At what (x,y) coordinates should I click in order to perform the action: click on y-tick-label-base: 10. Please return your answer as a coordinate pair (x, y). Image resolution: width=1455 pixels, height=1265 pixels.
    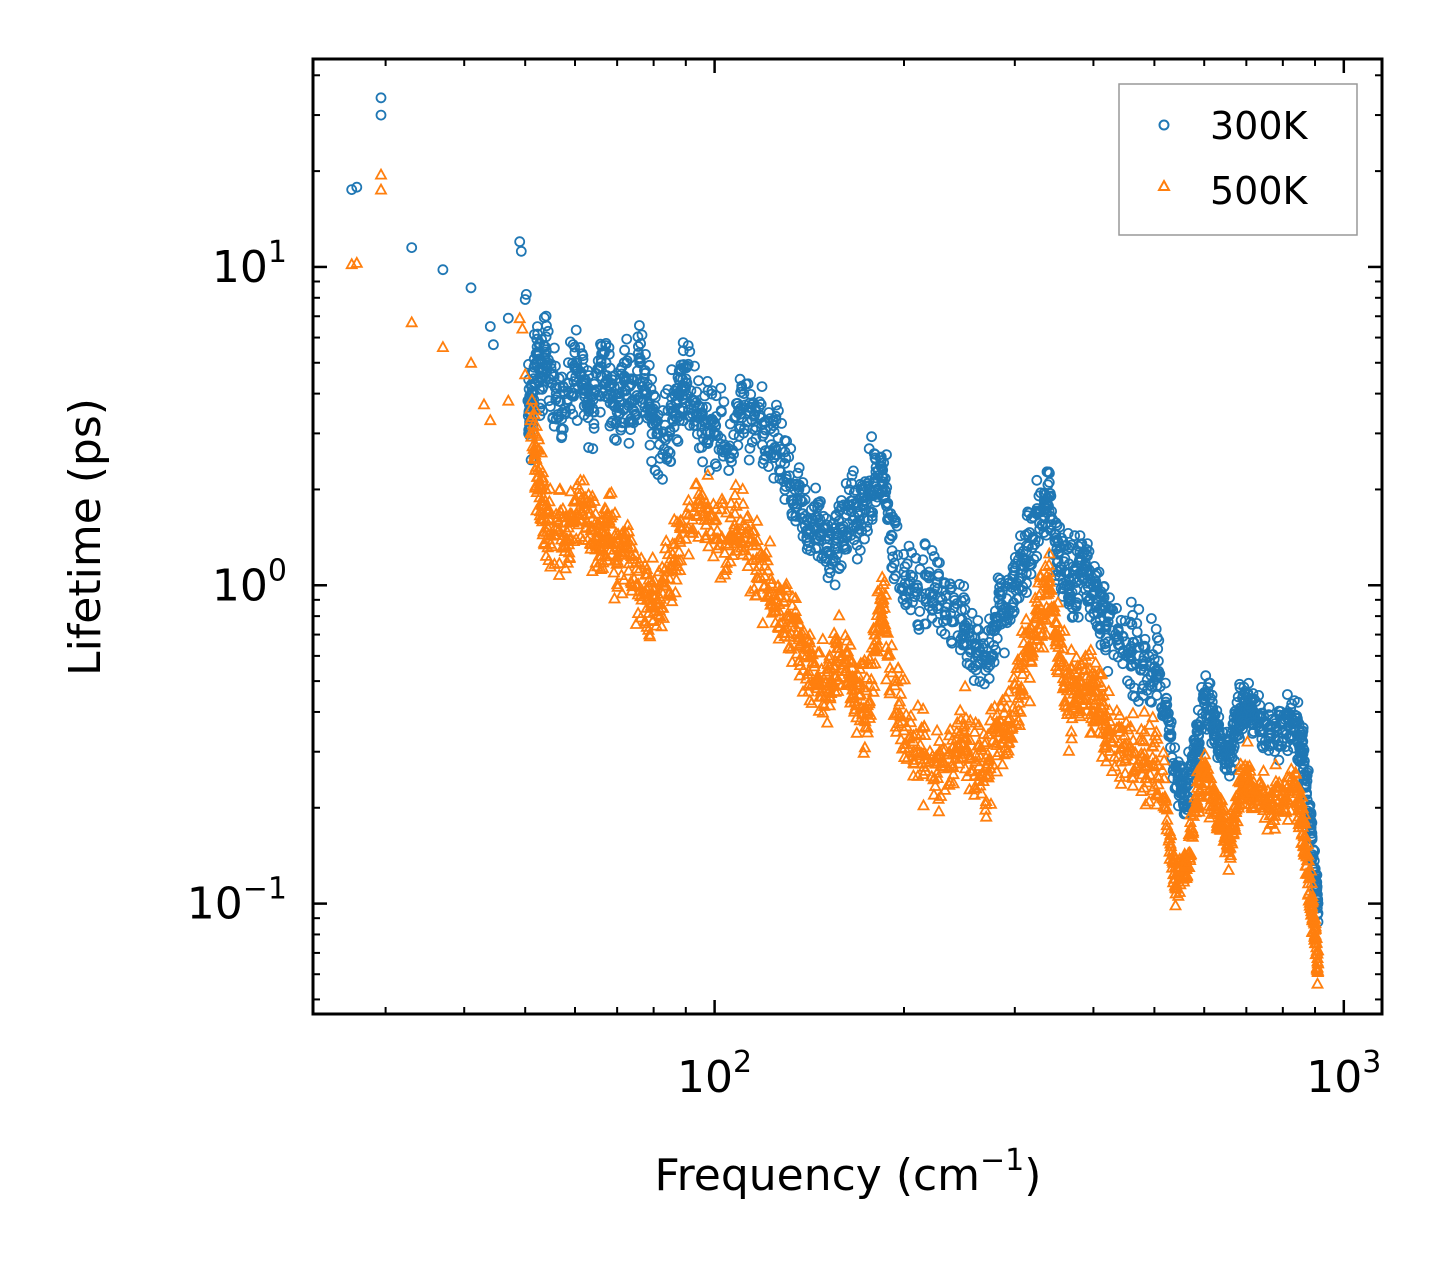
    Looking at the image, I should click on (240, 585).